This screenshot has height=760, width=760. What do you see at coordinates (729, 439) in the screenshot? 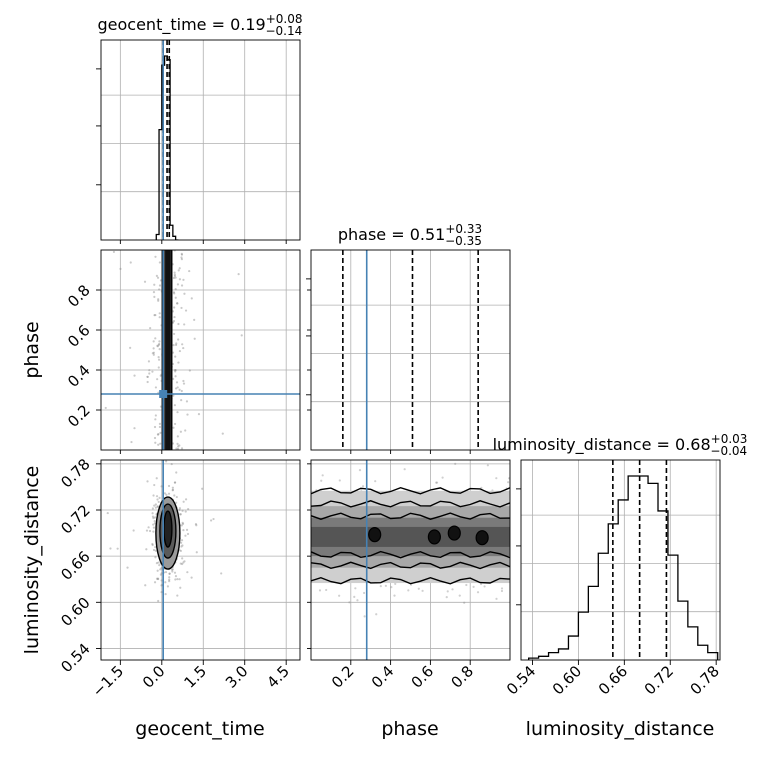
I see `title-upper-error: +0.03` at bounding box center [729, 439].